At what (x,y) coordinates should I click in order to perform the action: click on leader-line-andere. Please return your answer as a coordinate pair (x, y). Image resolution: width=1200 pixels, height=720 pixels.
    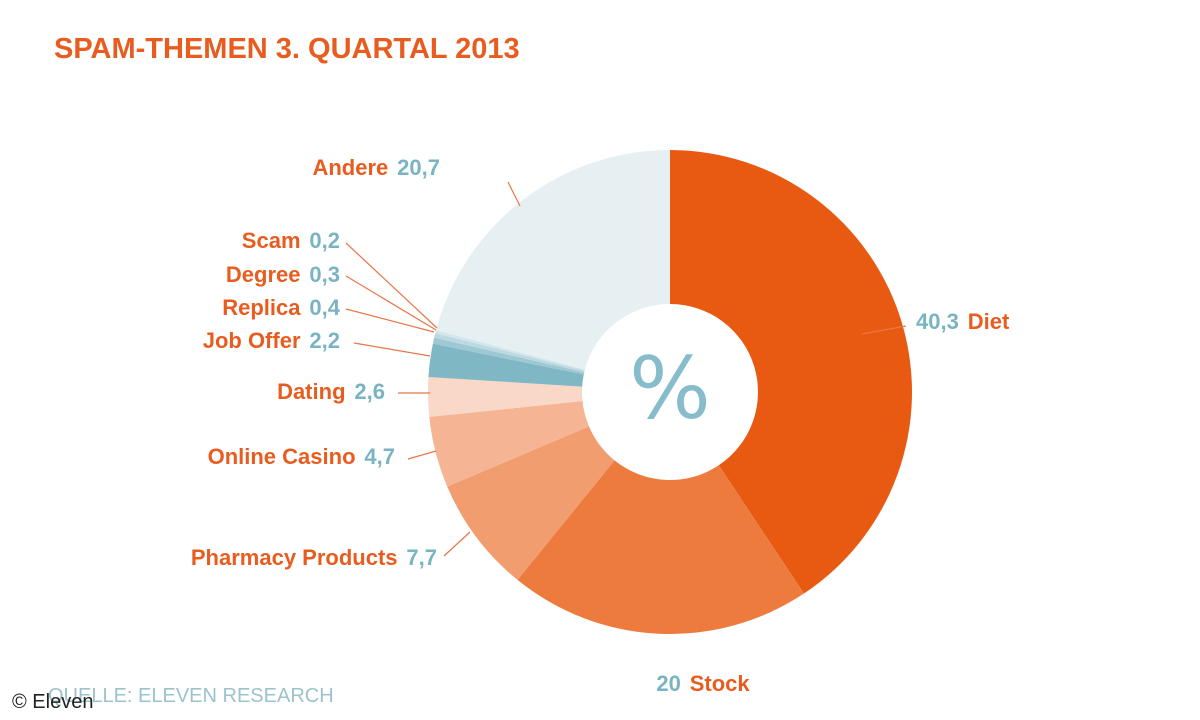
    Looking at the image, I should click on (514, 194).